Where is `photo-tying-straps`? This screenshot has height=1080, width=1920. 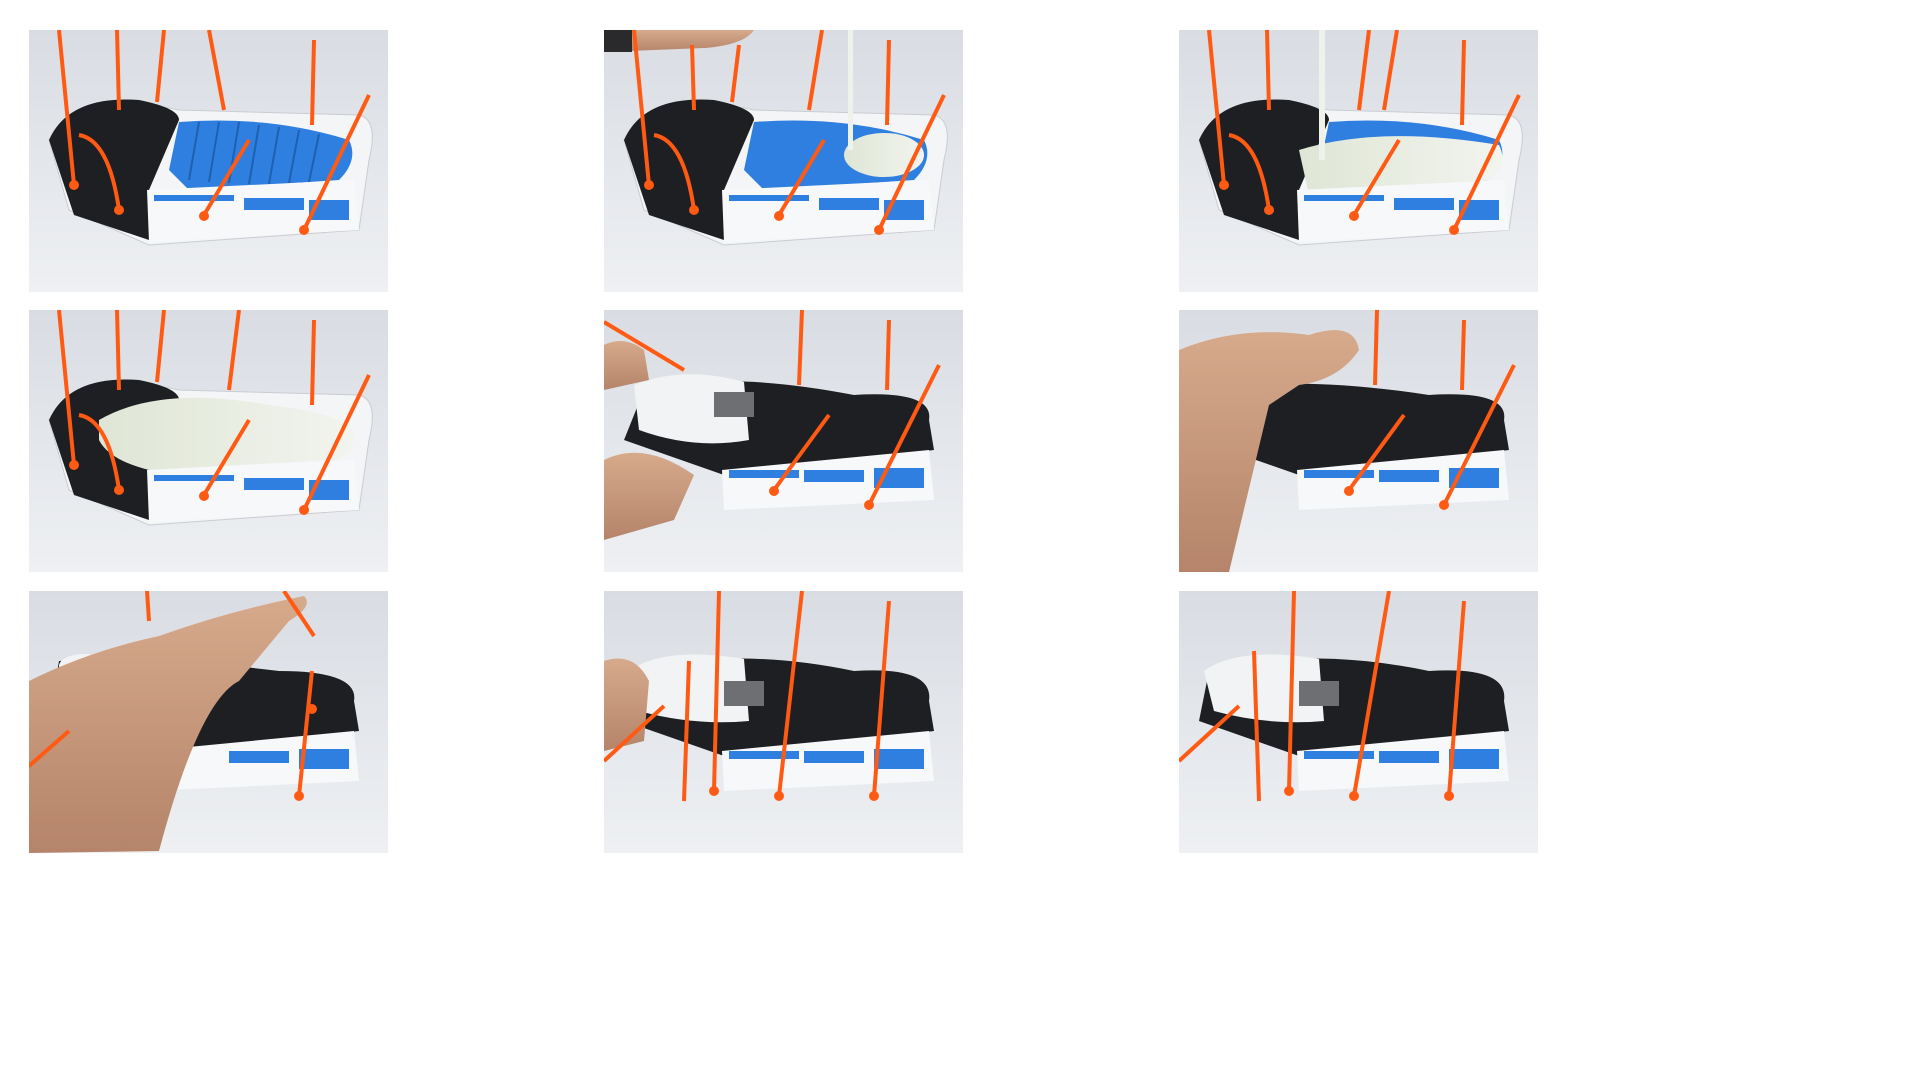
photo-tying-straps is located at coordinates (208, 722).